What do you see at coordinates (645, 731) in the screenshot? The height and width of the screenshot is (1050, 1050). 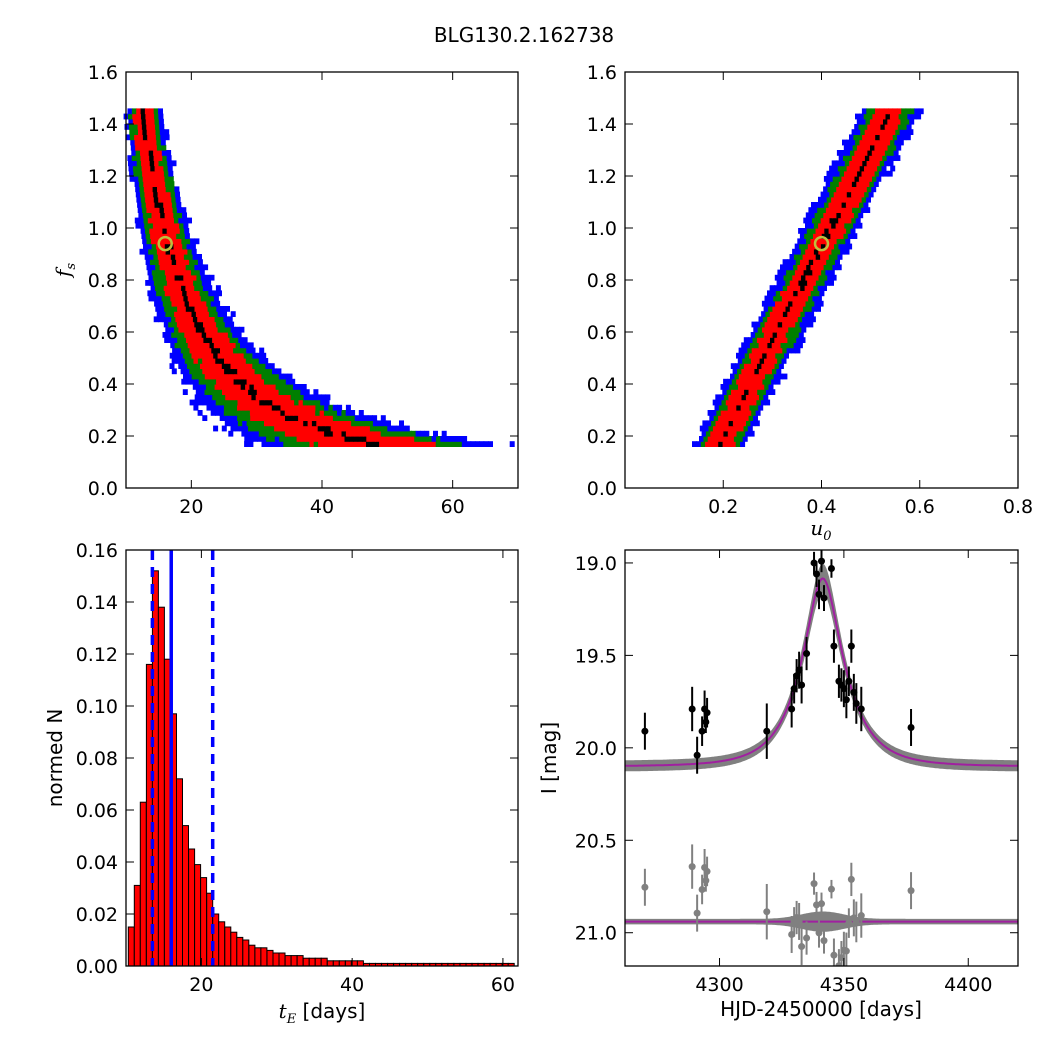 I see `data-point` at bounding box center [645, 731].